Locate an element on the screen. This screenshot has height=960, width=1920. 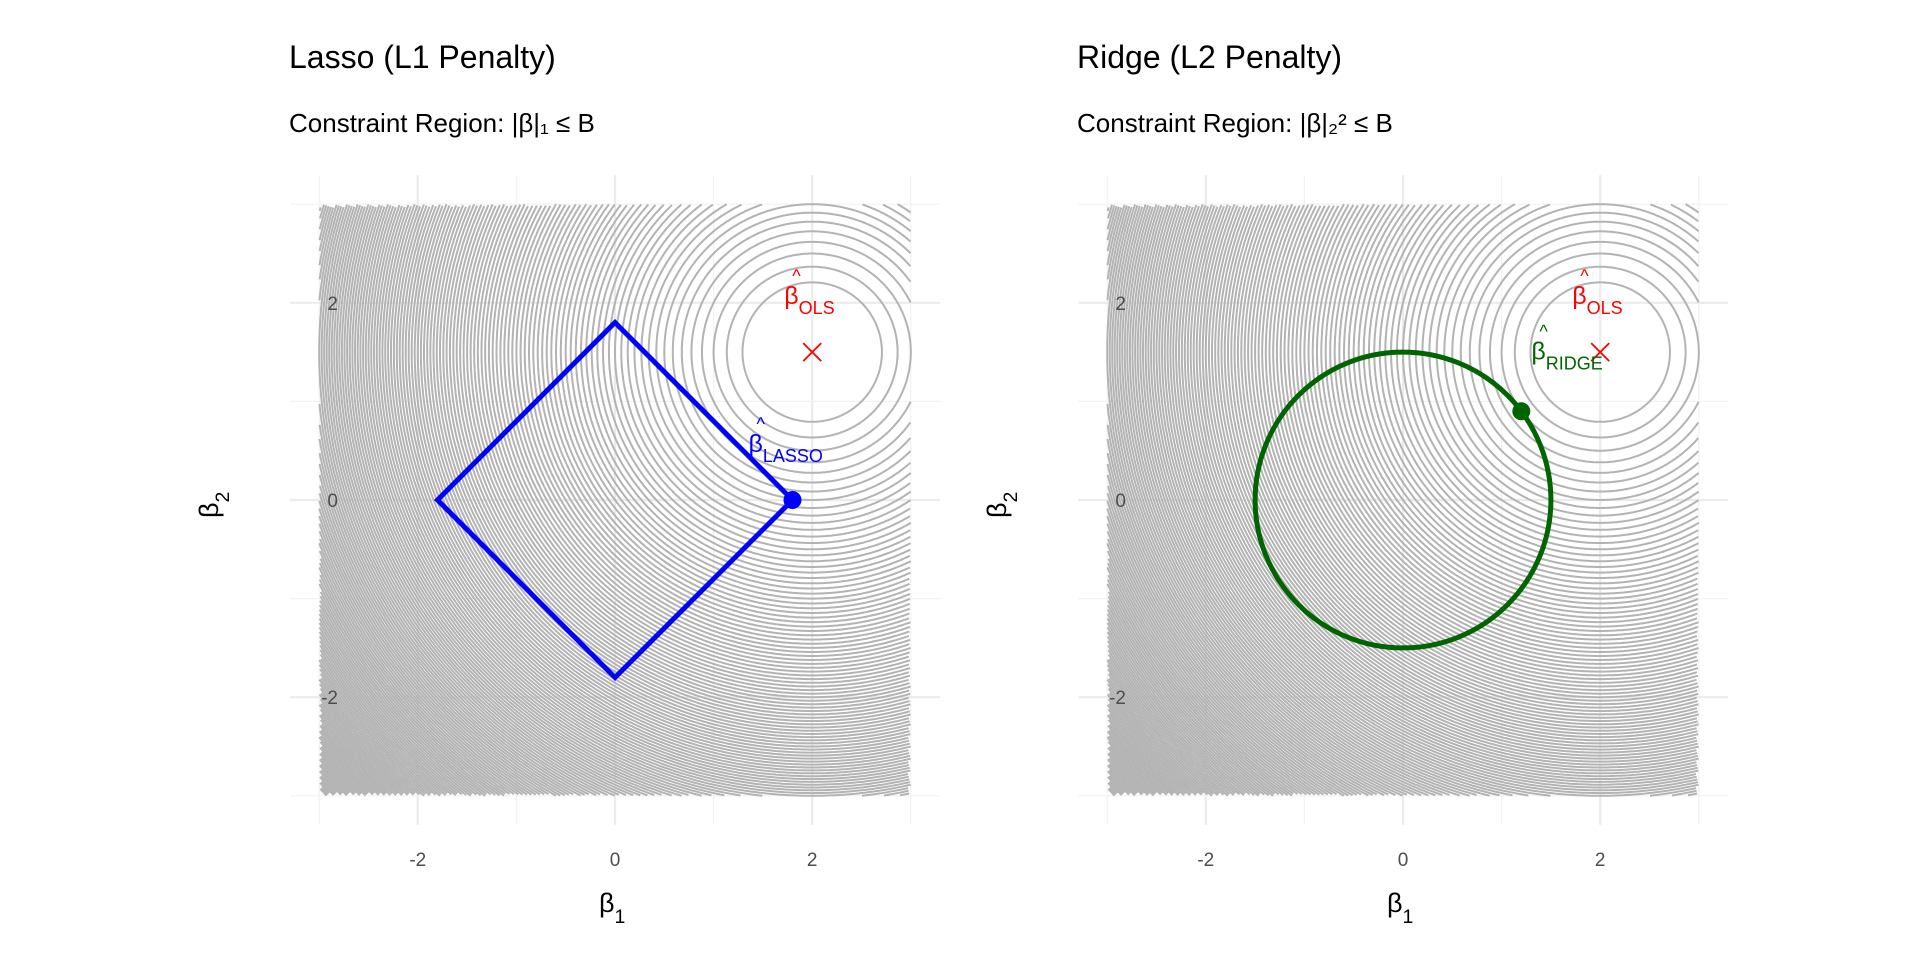
ols-label-beta: β is located at coordinates (1579, 296).